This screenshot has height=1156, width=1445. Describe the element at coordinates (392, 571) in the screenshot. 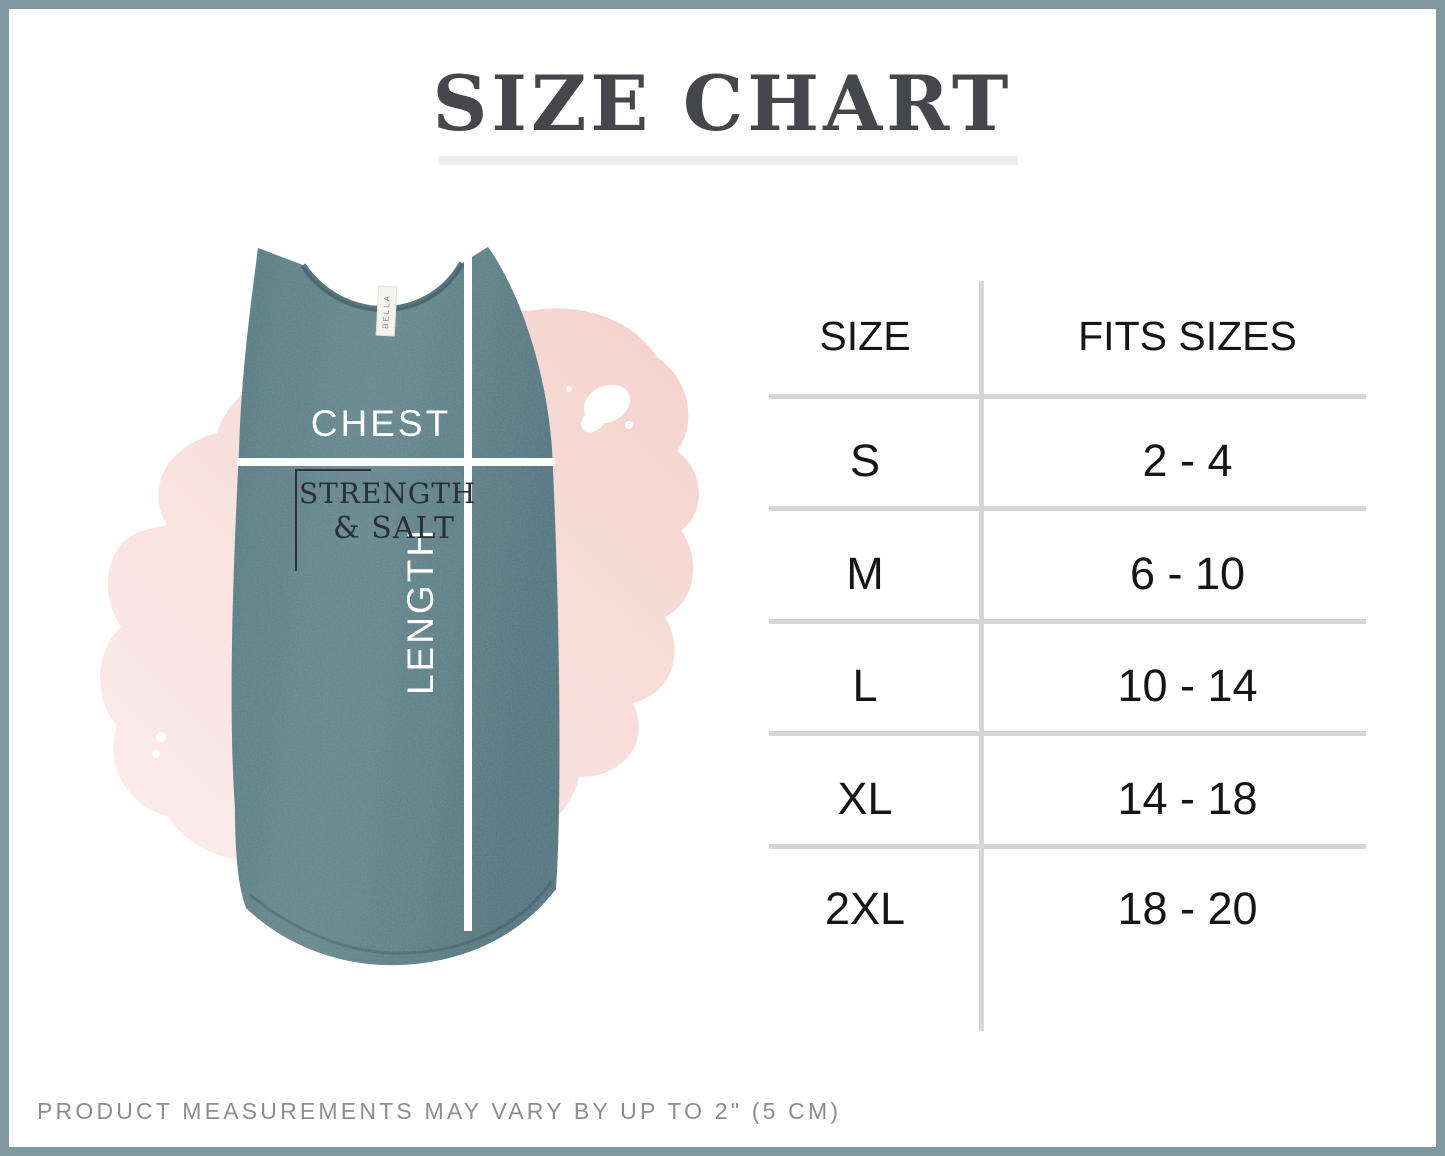

I see `watercolor-holes` at that location.